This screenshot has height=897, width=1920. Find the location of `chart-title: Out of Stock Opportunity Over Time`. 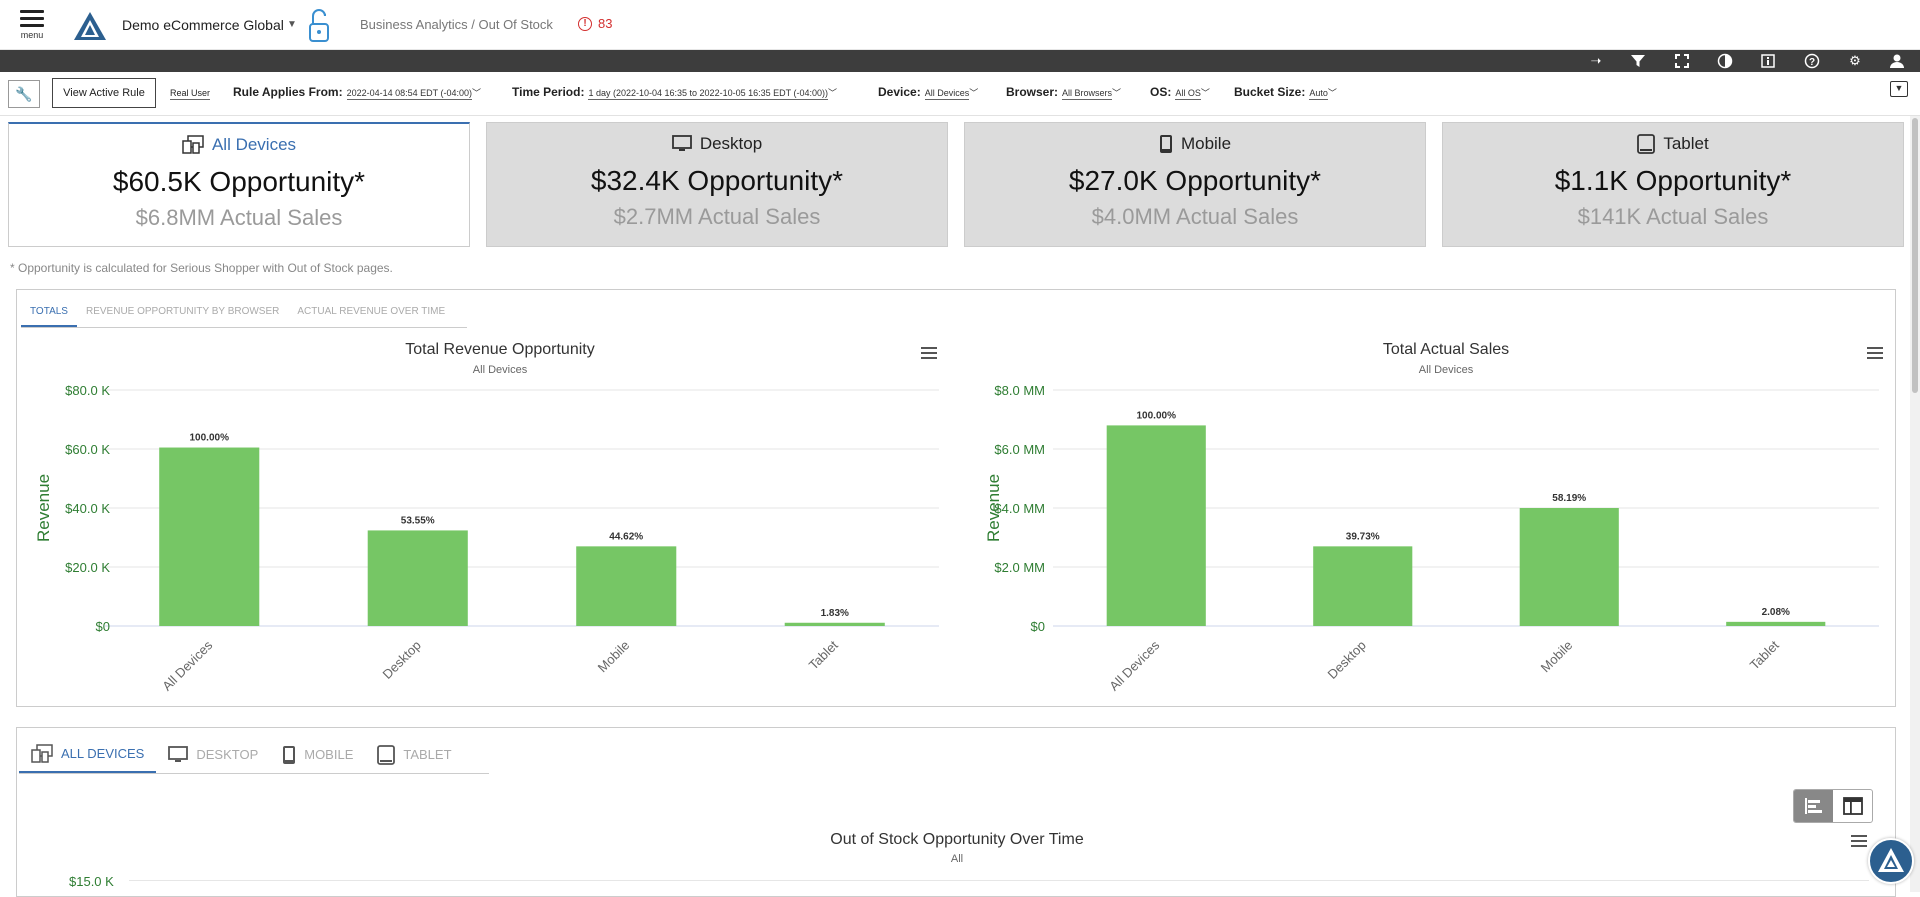

chart-title: Out of Stock Opportunity Over Time is located at coordinates (957, 839).